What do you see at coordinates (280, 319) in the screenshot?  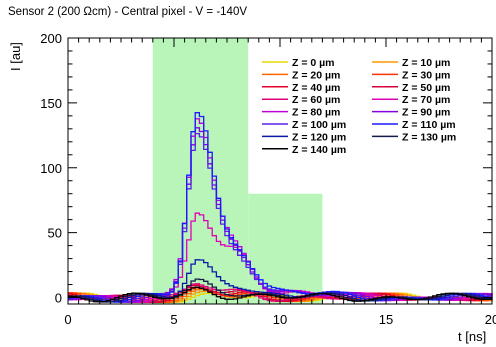 I see `x-tick-label: 10` at bounding box center [280, 319].